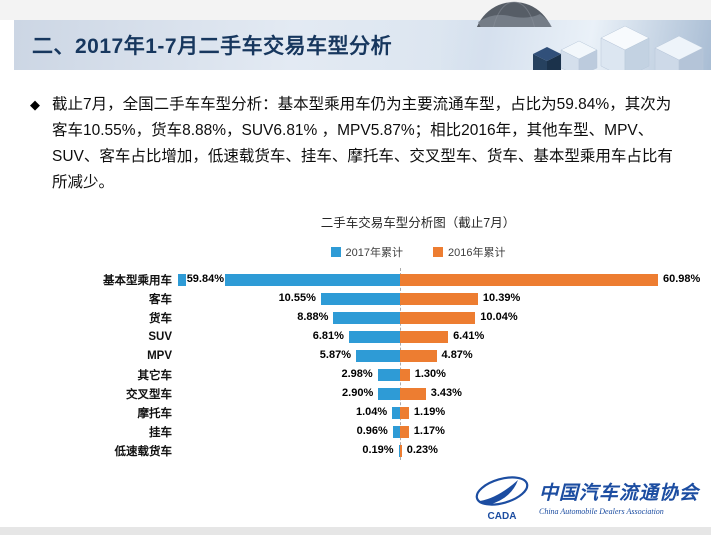 The width and height of the screenshot is (711, 535). I want to click on chart-row: 货车 8.88% 10.04%, so click(373, 317).